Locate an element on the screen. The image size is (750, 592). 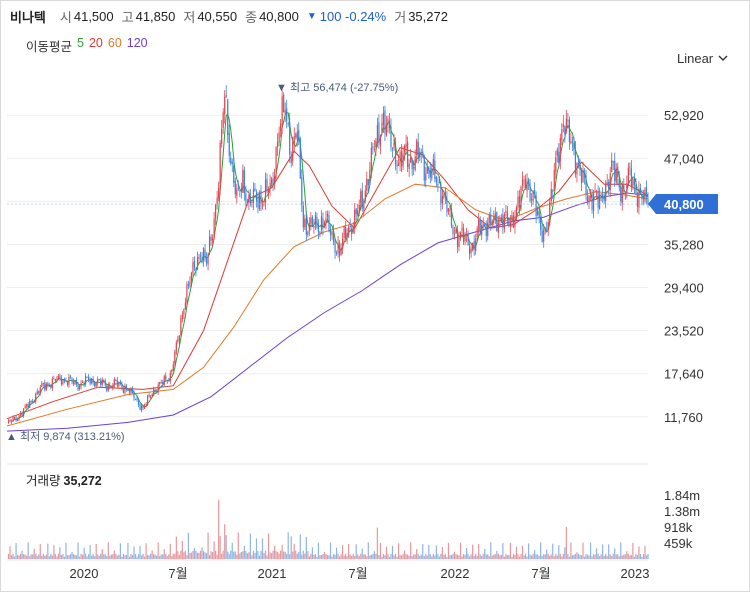
ma-20-label: 20 is located at coordinates (95, 43).